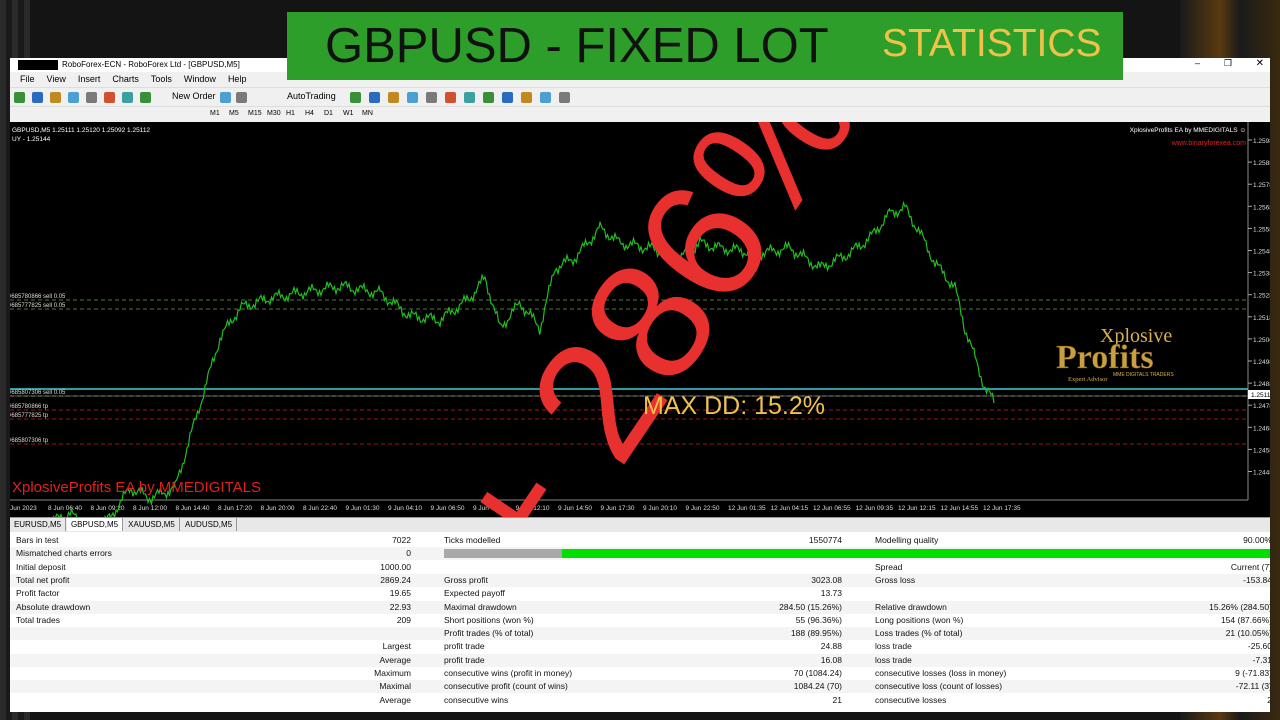 The height and width of the screenshot is (720, 1280). Describe the element at coordinates (311, 96) in the screenshot. I see `toolbar-button: AutoTrading` at that location.